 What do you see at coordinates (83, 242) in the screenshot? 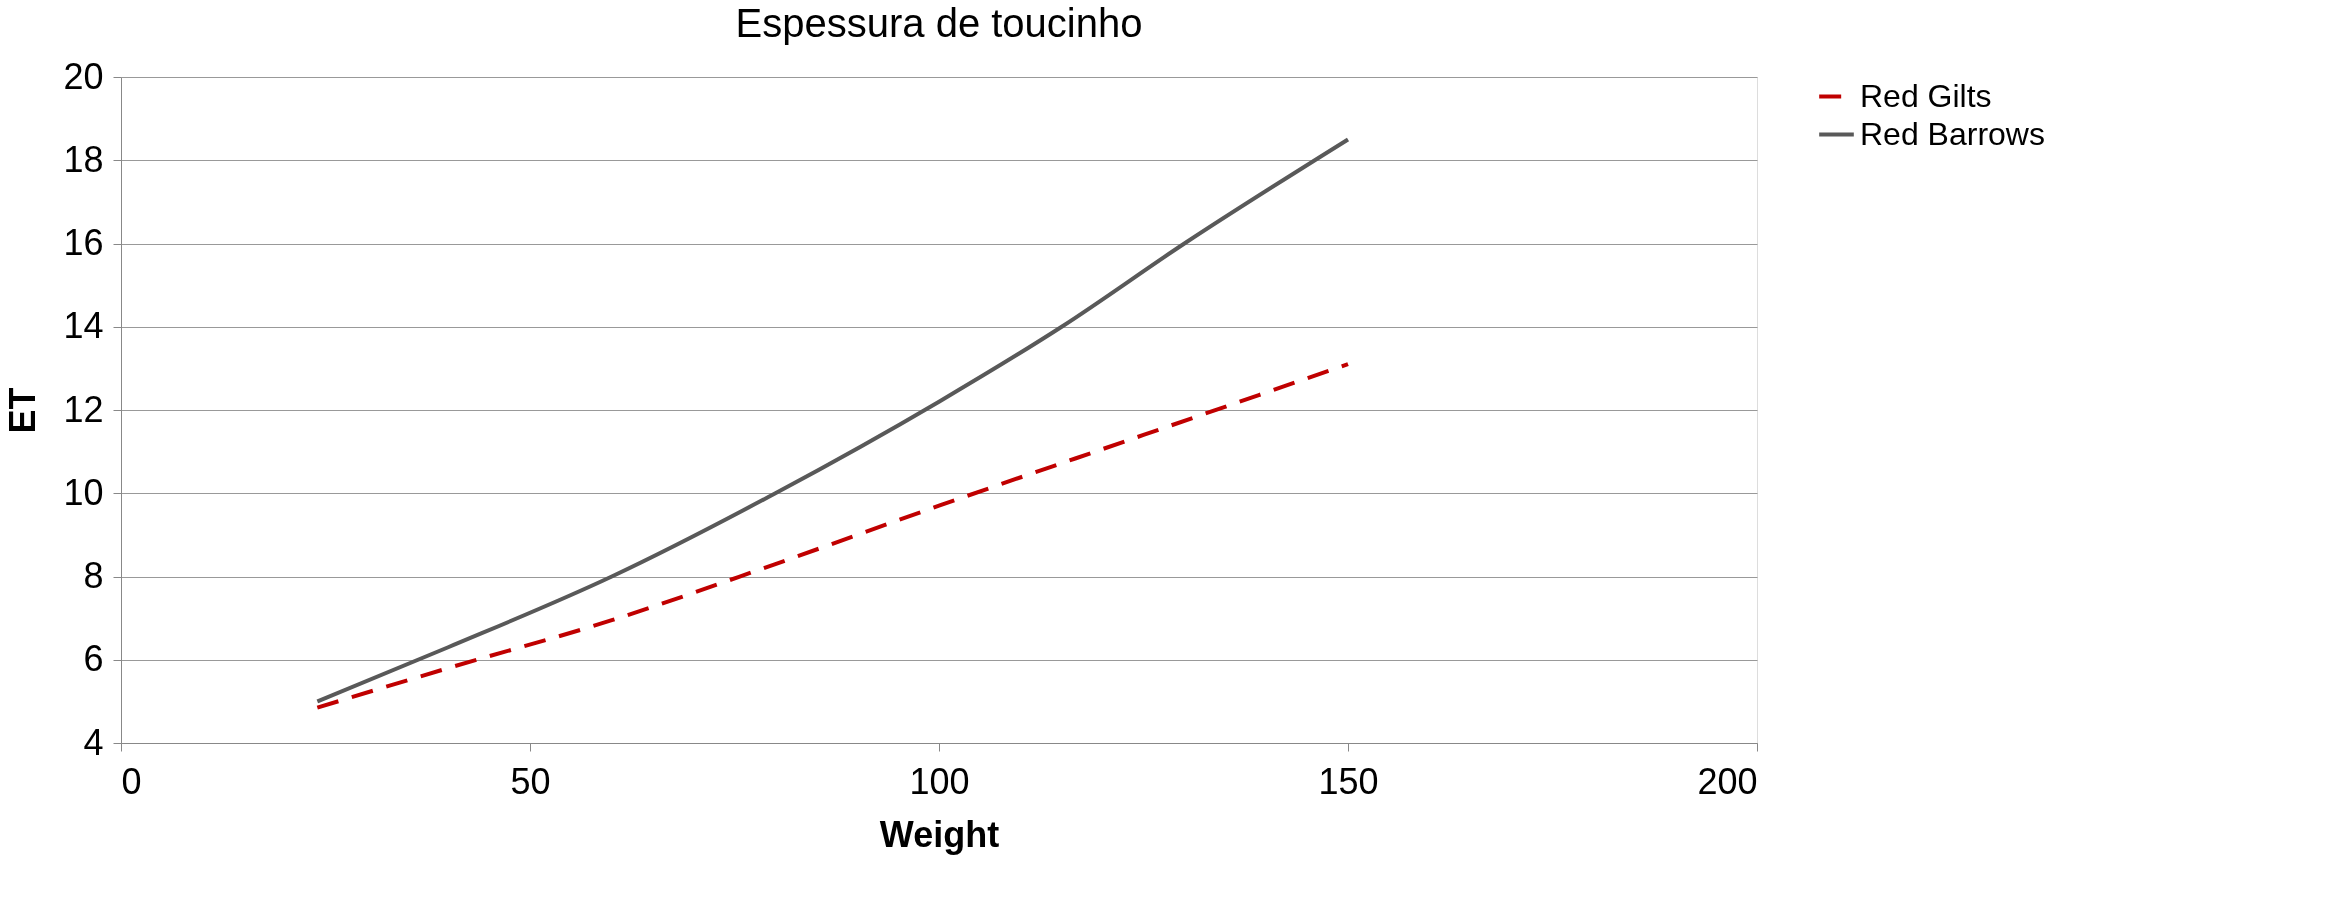
I see `y-tick-label: 16` at bounding box center [83, 242].